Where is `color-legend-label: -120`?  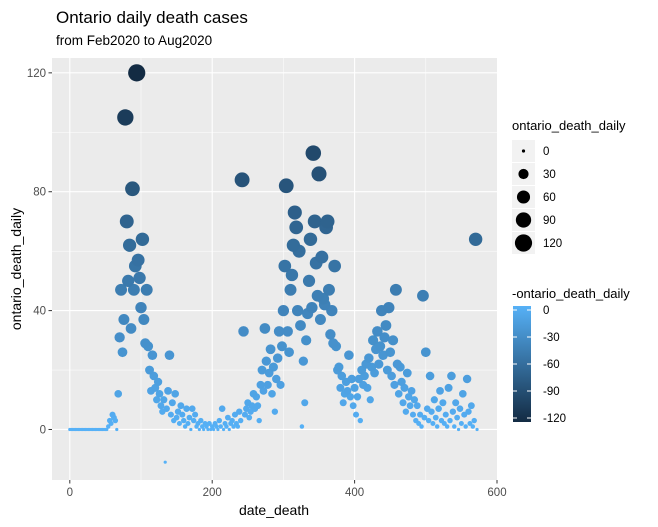
color-legend-label: -120 is located at coordinates (554, 419).